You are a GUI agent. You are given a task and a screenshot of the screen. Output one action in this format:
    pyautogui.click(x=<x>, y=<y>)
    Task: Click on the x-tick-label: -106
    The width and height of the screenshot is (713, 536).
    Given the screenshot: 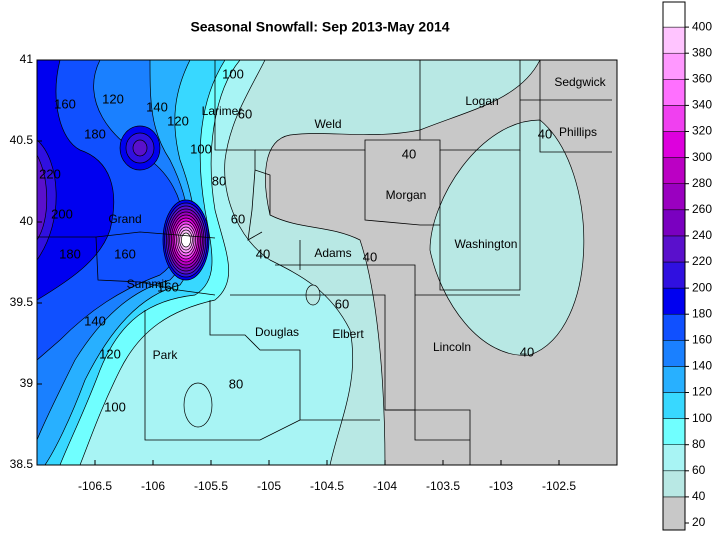 What is the action you would take?
    pyautogui.click(x=153, y=486)
    